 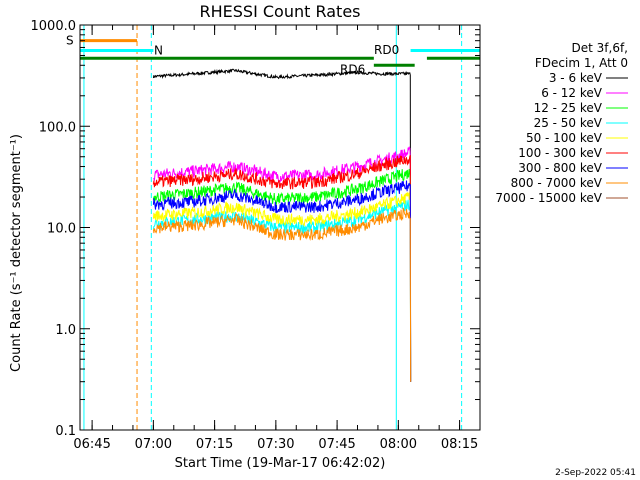 What do you see at coordinates (386, 50) in the screenshot?
I see `time-bar-label-rd0: RD0` at bounding box center [386, 50].